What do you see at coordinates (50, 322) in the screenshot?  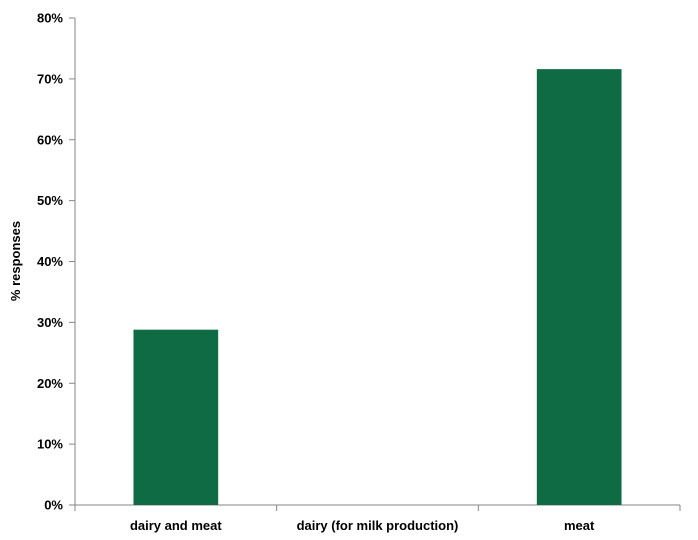 I see `y-tick-label: 30%` at bounding box center [50, 322].